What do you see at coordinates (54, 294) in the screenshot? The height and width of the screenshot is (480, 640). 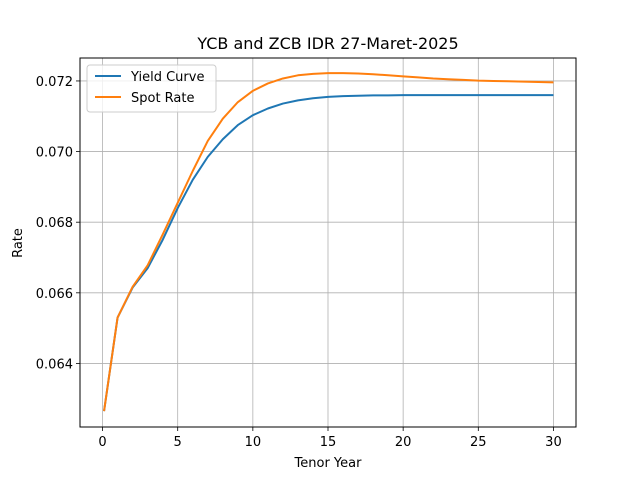 I see `y-tick-label: 0.066` at bounding box center [54, 294].